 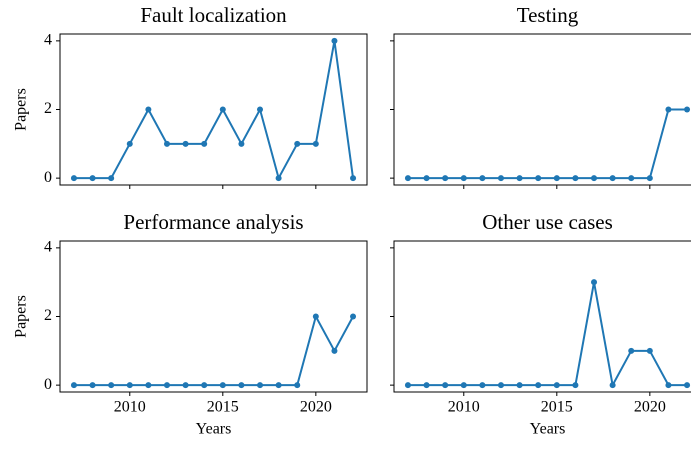 What do you see at coordinates (547, 222) in the screenshot?
I see `subplot-title: Other use cases` at bounding box center [547, 222].